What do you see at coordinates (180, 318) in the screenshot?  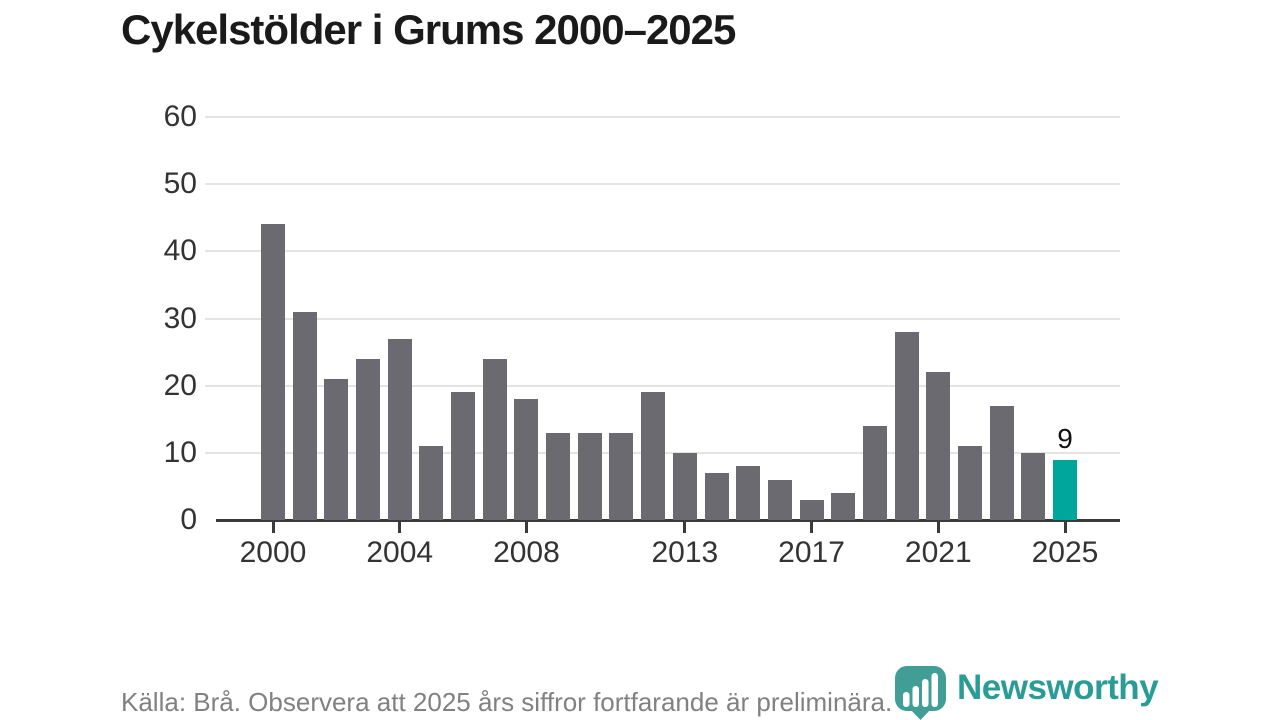 I see `y-axis-label-30: 30` at bounding box center [180, 318].